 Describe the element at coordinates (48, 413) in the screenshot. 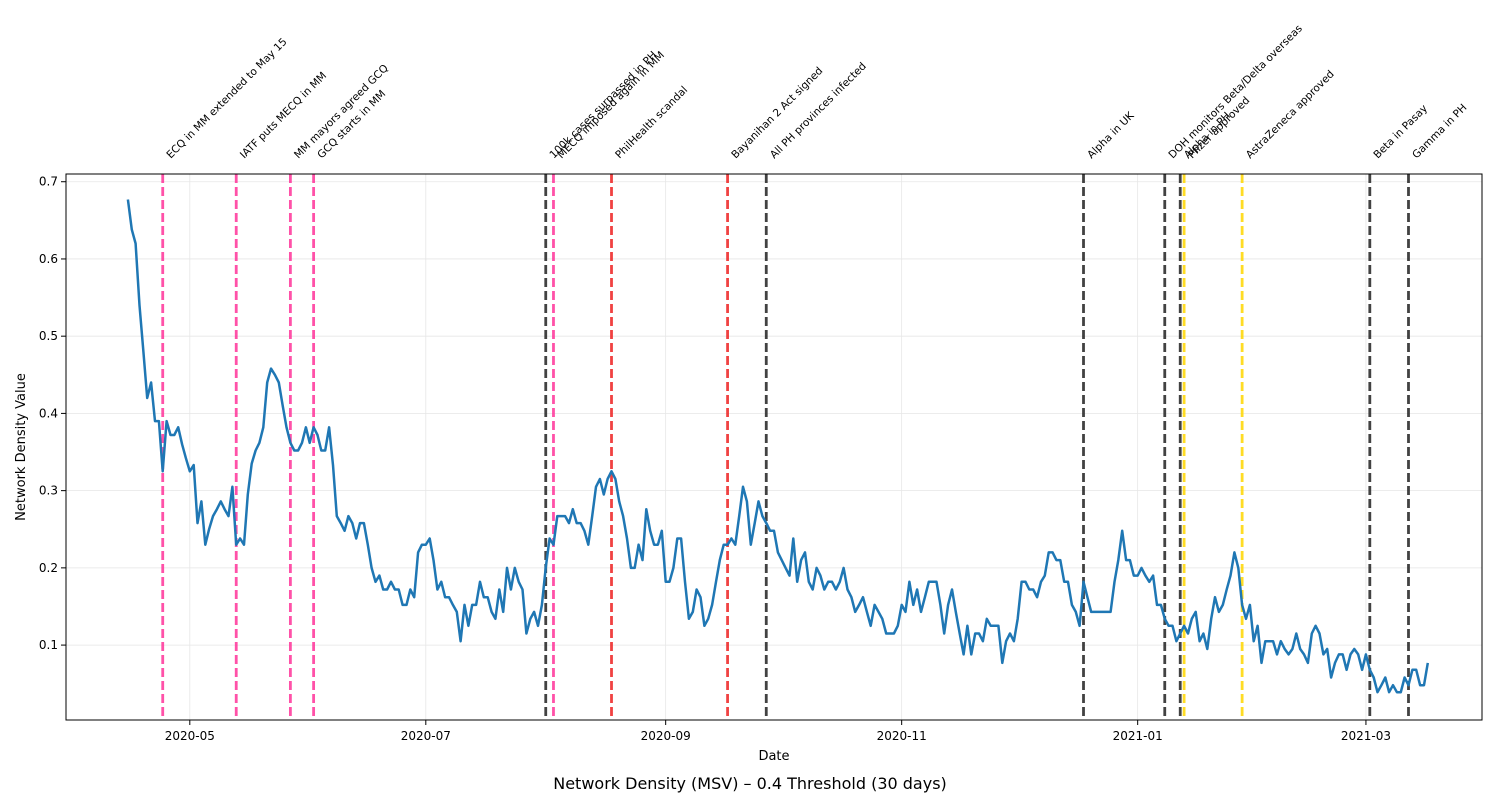

I see `y-tick-label: 0.4` at that location.